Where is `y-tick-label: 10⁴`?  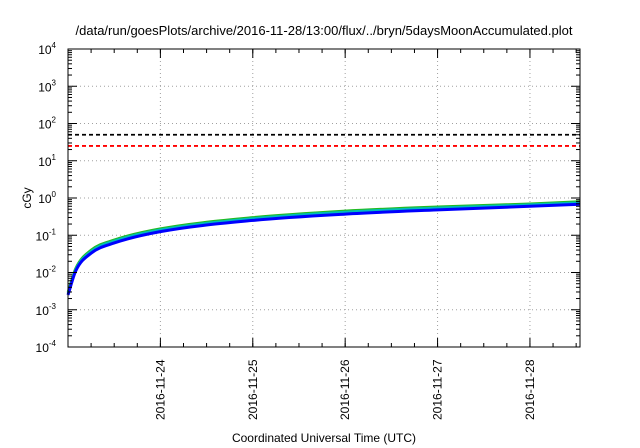 y-tick-label: 10⁴ is located at coordinates (47, 49).